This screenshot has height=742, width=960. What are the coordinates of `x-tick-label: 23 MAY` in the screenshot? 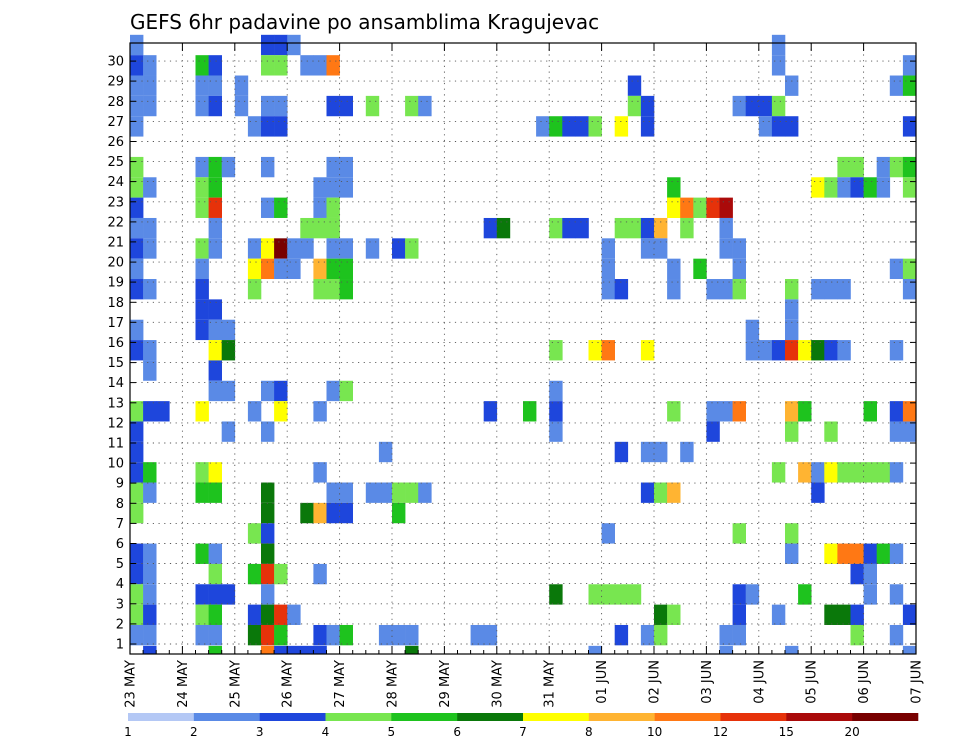 It's located at (131, 684).